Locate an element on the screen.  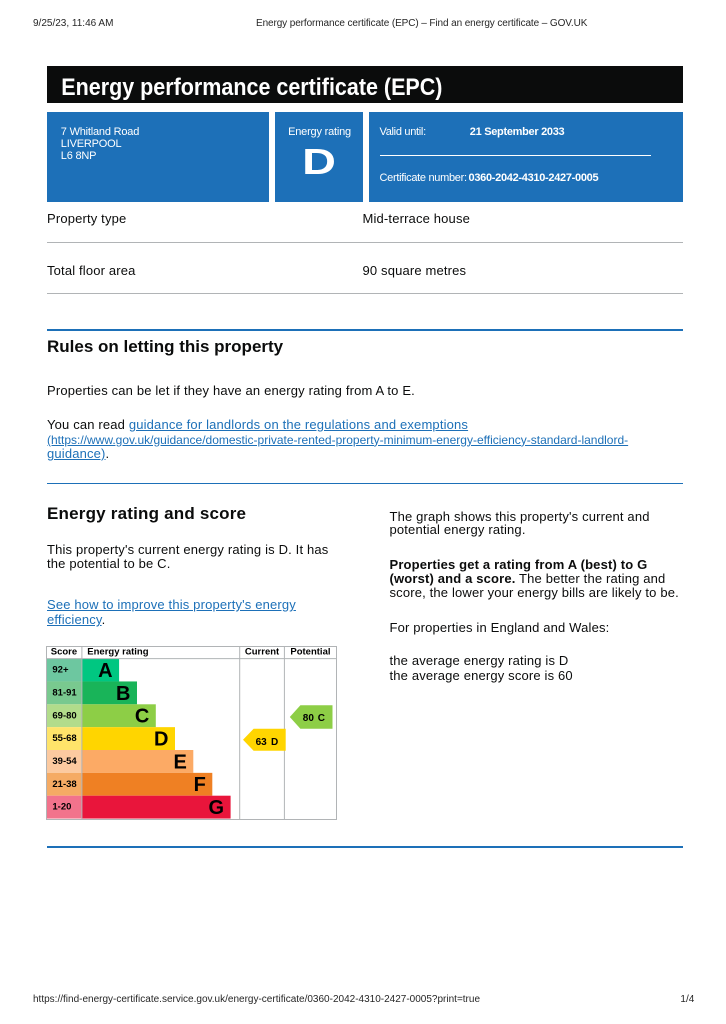
svg-text: Potential is located at coordinates (310, 652).